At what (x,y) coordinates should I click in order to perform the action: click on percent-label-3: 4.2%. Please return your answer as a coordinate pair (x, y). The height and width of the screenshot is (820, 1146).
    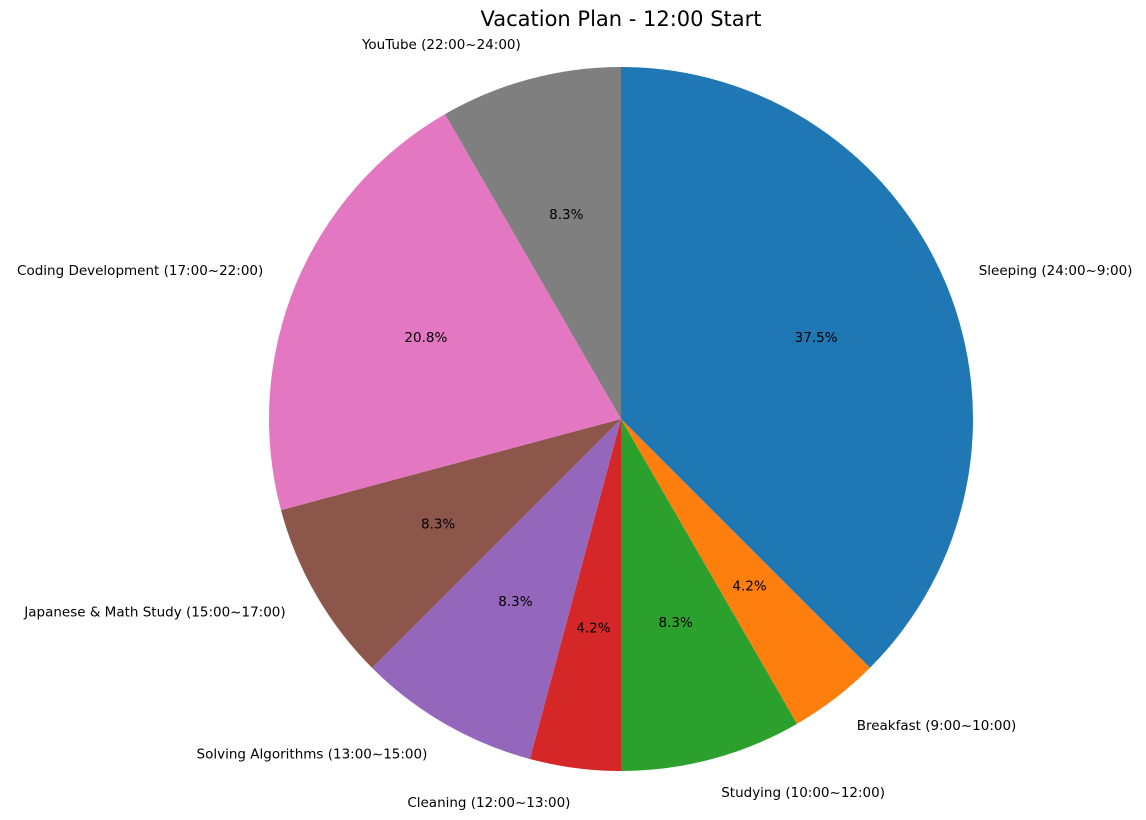
    Looking at the image, I should click on (593, 628).